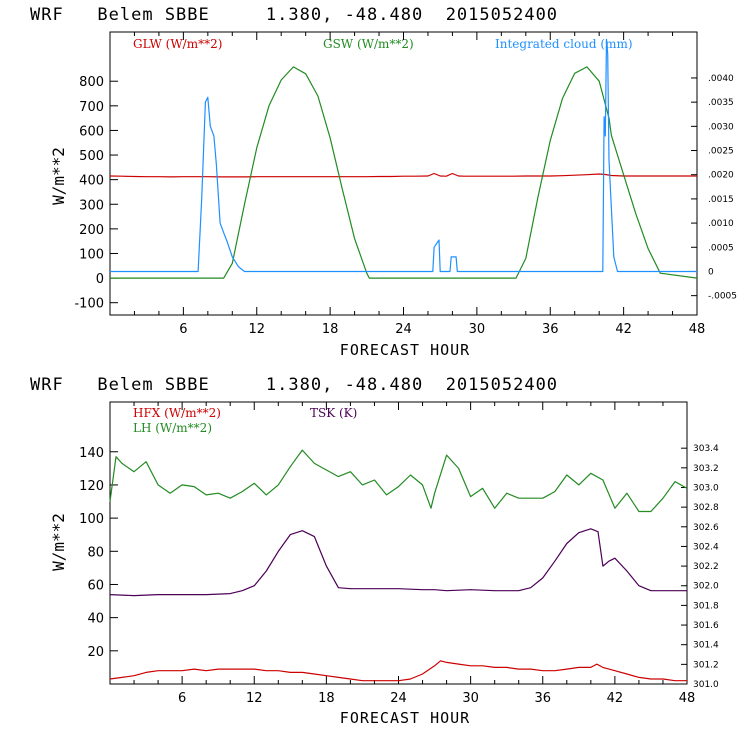  What do you see at coordinates (706, 685) in the screenshot?
I see `y2-tick-label: 301.0` at bounding box center [706, 685].